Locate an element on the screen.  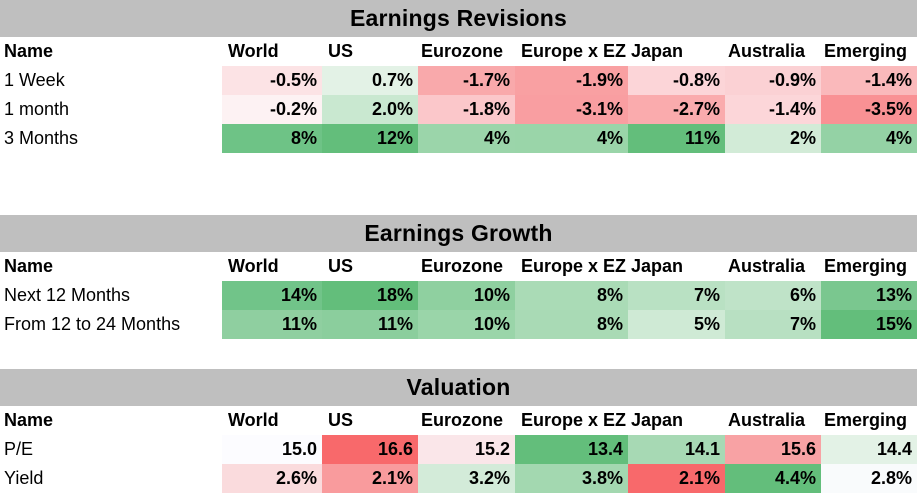
table-row: P/E 15.0 16.6 15.2 13.4 14.1 15.6 14.4 is located at coordinates (458, 449).